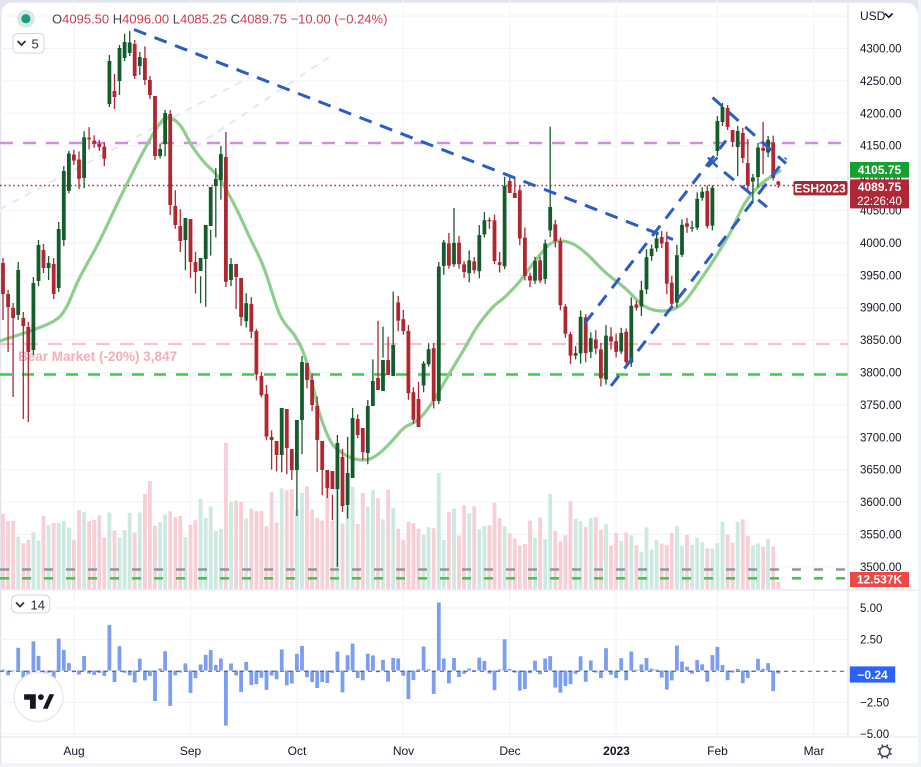  Describe the element at coordinates (38, 605) in the screenshot. I see `svg-text: 14` at that location.